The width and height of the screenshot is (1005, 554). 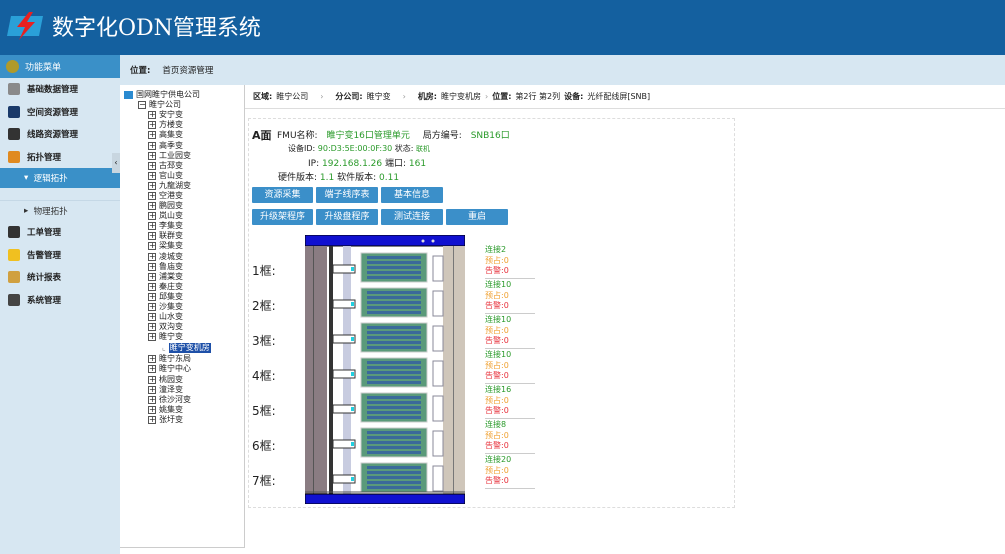 What do you see at coordinates (477, 217) in the screenshot?
I see `restart-button: 重启` at bounding box center [477, 217].